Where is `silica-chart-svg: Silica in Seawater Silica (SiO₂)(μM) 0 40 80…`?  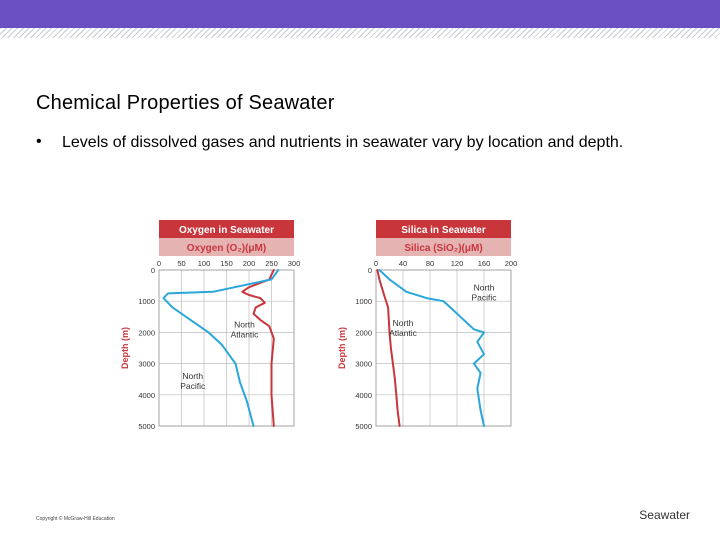 silica-chart-svg: Silica in Seawater Silica (SiO₂)(μM) 0 40 80… is located at coordinates (427, 325).